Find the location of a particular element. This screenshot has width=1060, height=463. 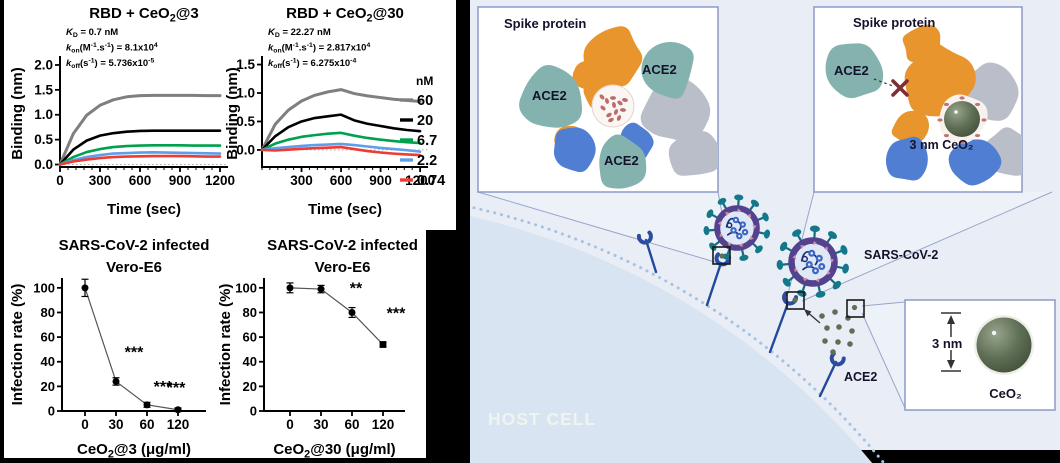

spike-protein-label-left: Spike protein is located at coordinates (545, 23).